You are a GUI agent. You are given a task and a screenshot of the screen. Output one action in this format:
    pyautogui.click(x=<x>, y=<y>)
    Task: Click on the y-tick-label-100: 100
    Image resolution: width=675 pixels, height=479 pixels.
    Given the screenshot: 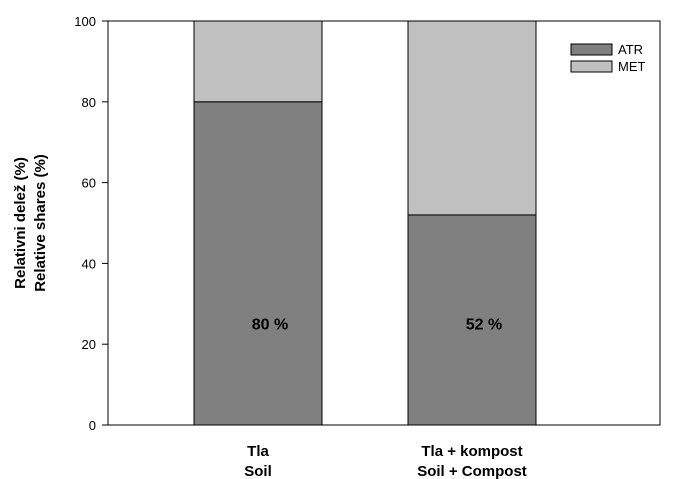 What is the action you would take?
    pyautogui.click(x=85, y=21)
    